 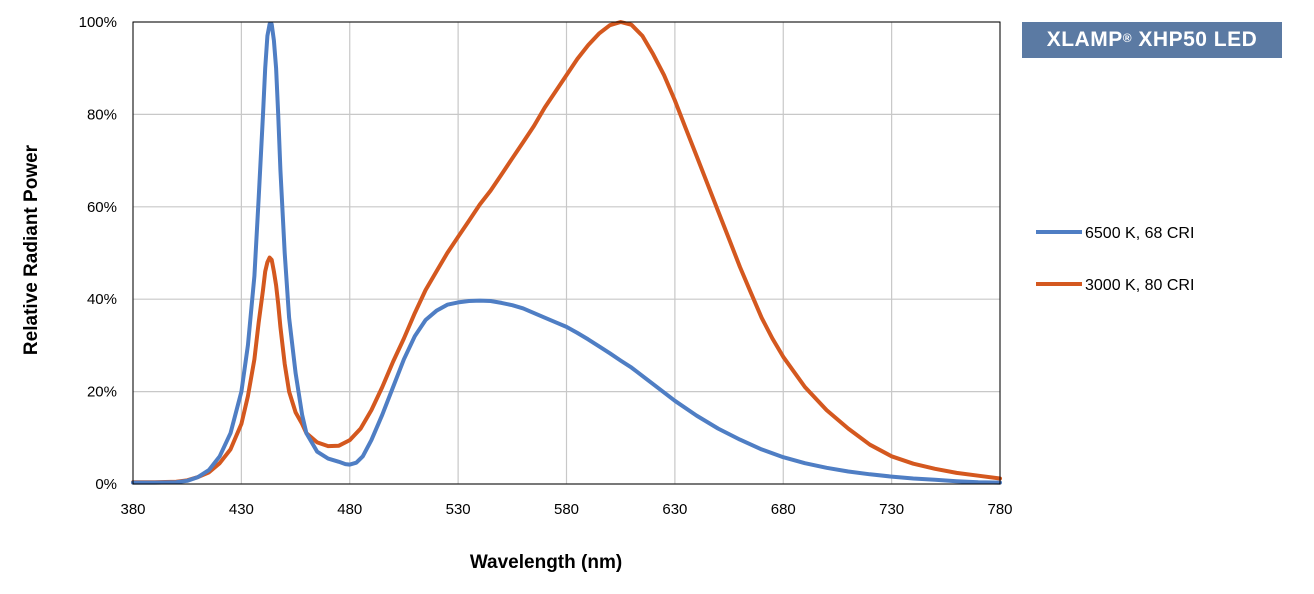 I want to click on y-tick-label: 40%, so click(x=102, y=299).